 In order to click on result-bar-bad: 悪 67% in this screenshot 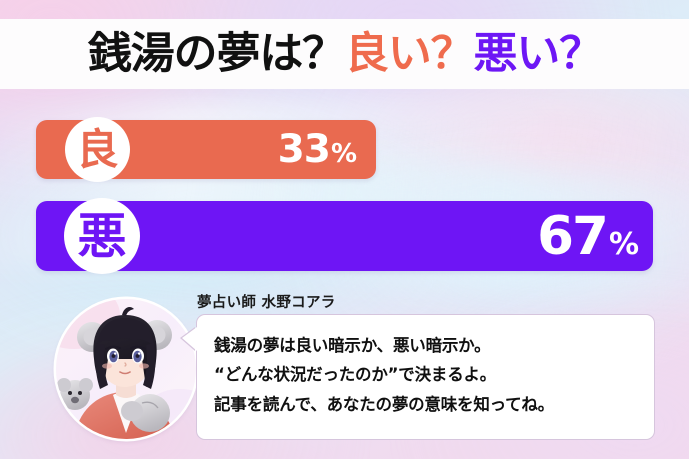, I will do `click(344, 236)`.